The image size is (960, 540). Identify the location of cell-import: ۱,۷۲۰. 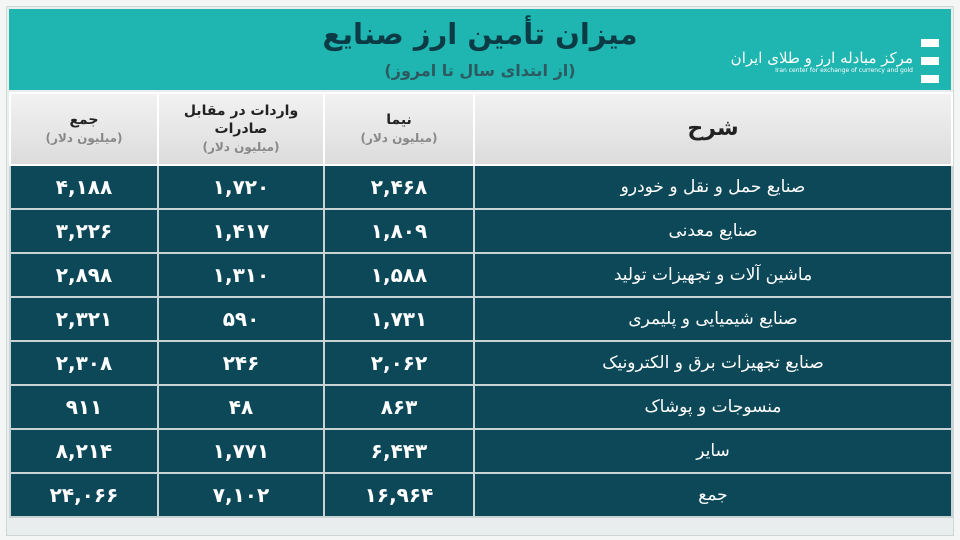
(241, 187).